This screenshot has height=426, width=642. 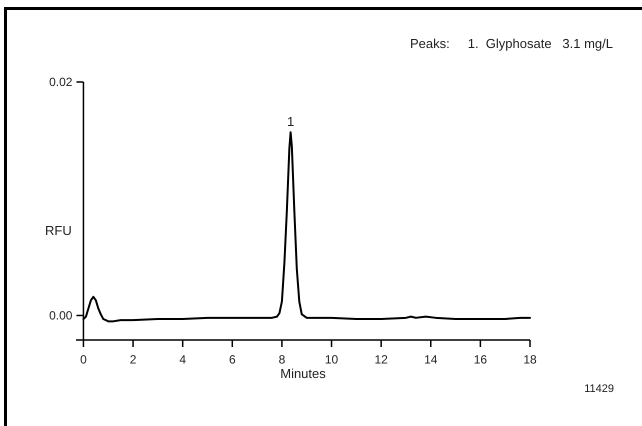 I want to click on text: 11429, so click(x=599, y=389).